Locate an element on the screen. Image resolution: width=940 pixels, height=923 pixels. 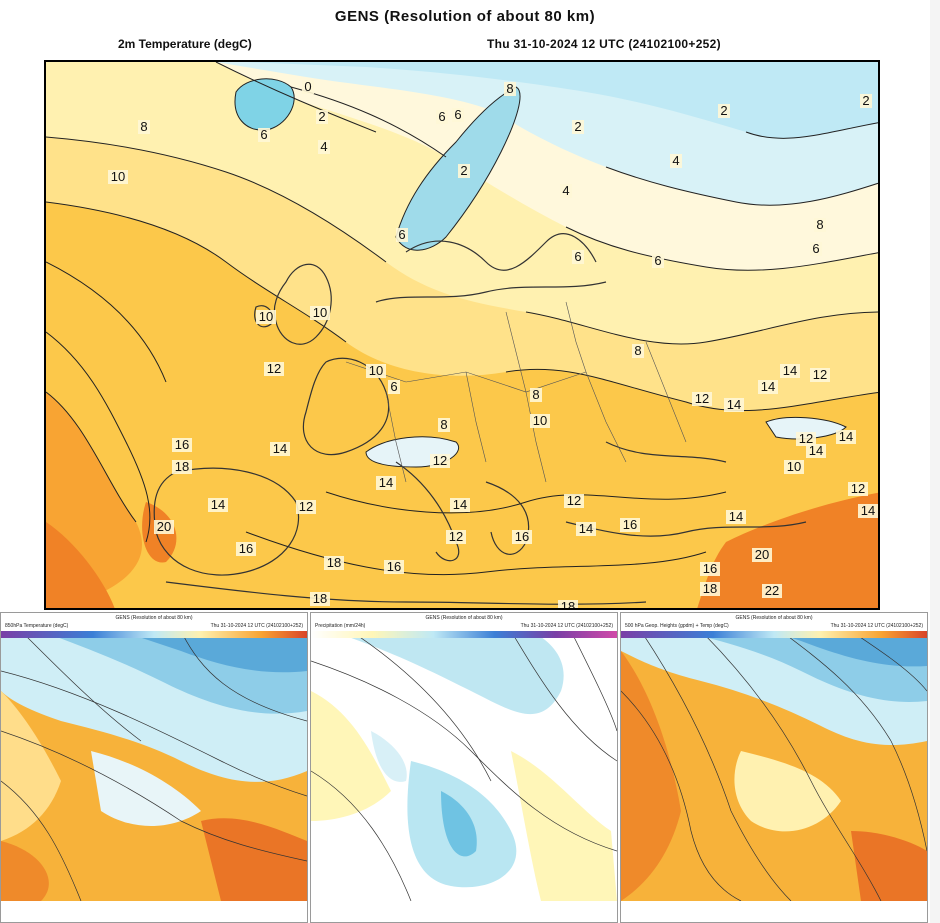
valid-time-label: Thu 31-10-2024 12 UTC (24102100+252) is located at coordinates (604, 44).